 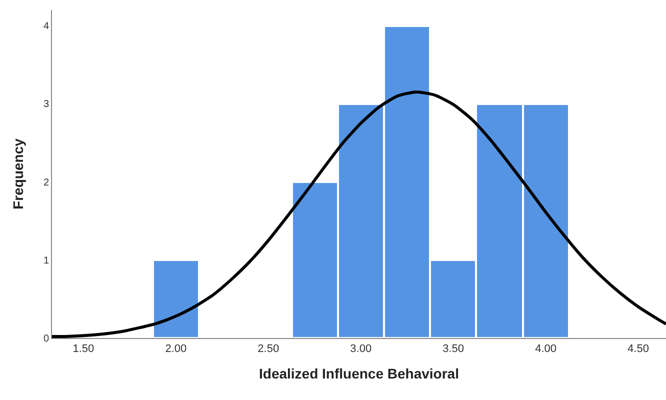 I want to click on x-tick-label: 3.00, so click(x=361, y=349).